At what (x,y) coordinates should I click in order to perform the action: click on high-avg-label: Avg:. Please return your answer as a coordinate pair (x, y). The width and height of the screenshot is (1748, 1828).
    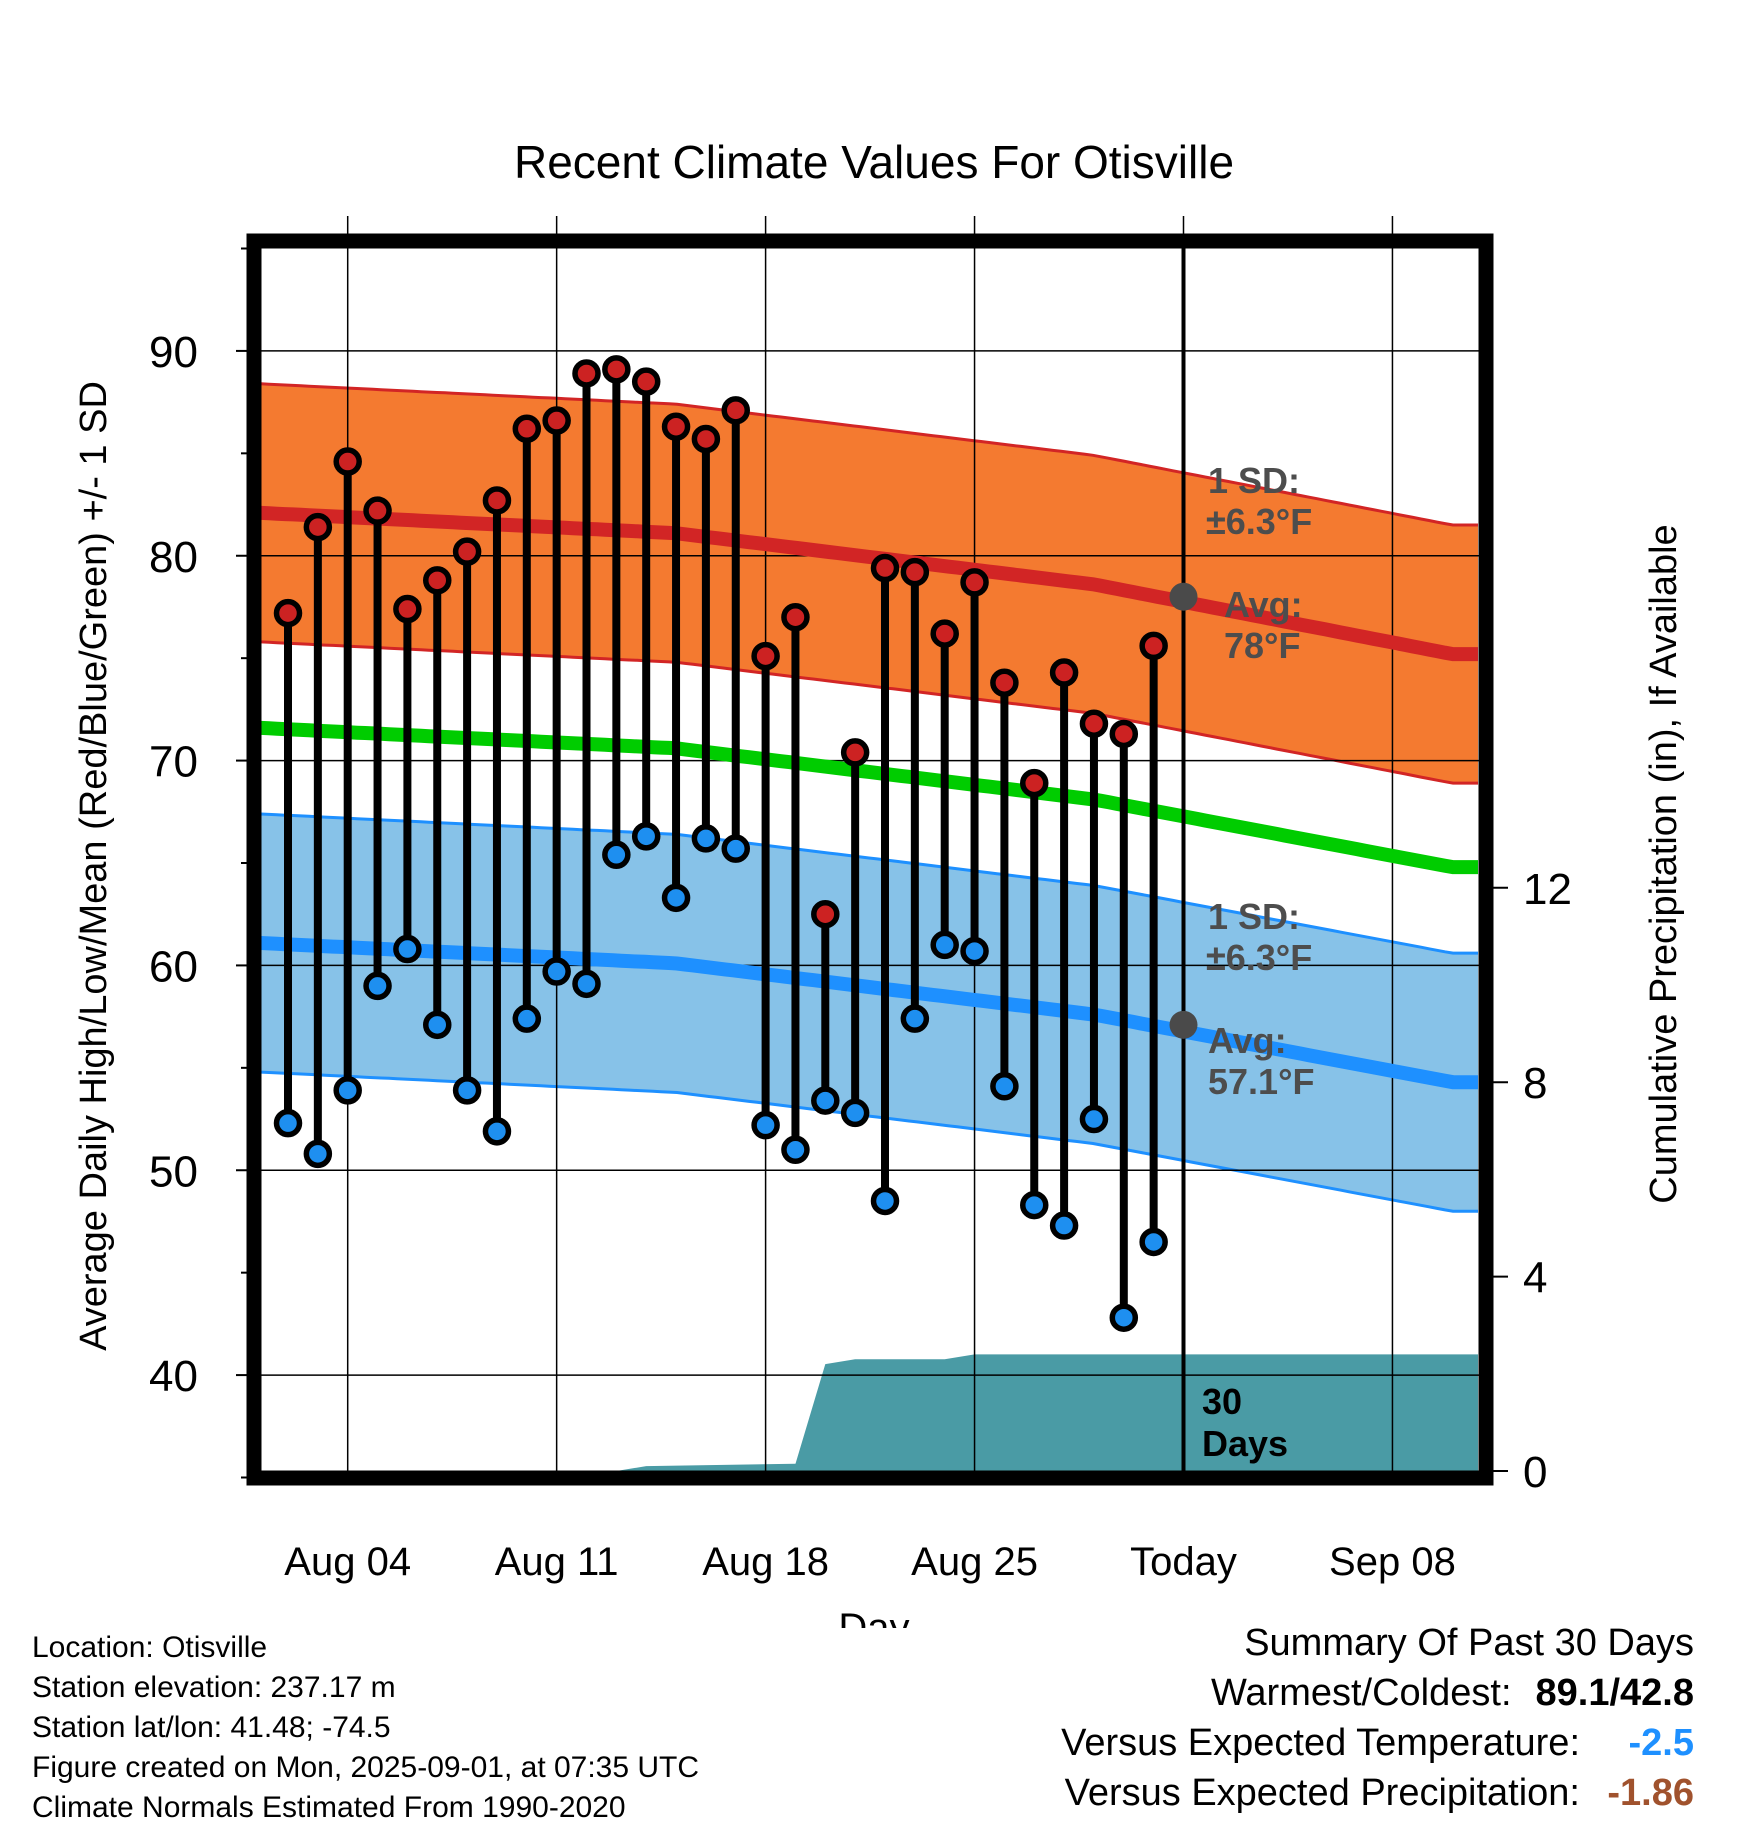
    Looking at the image, I should click on (1263, 604).